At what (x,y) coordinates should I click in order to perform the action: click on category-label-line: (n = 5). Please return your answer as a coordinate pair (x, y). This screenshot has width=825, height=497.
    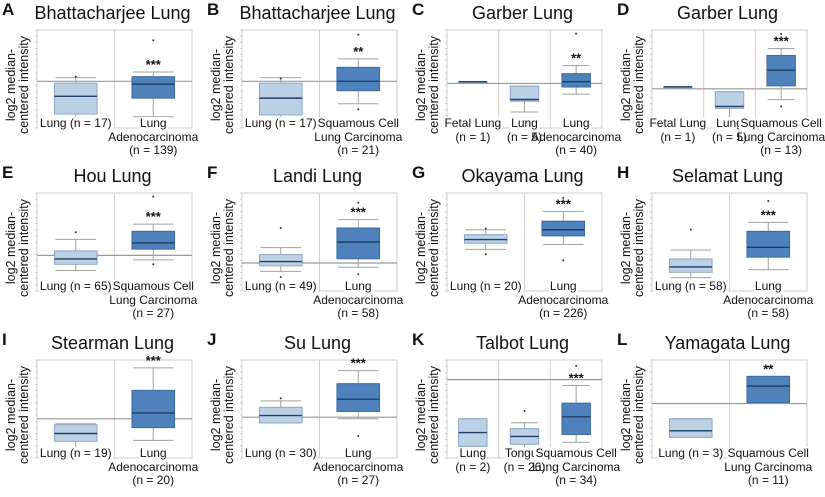
    Looking at the image, I should click on (729, 136).